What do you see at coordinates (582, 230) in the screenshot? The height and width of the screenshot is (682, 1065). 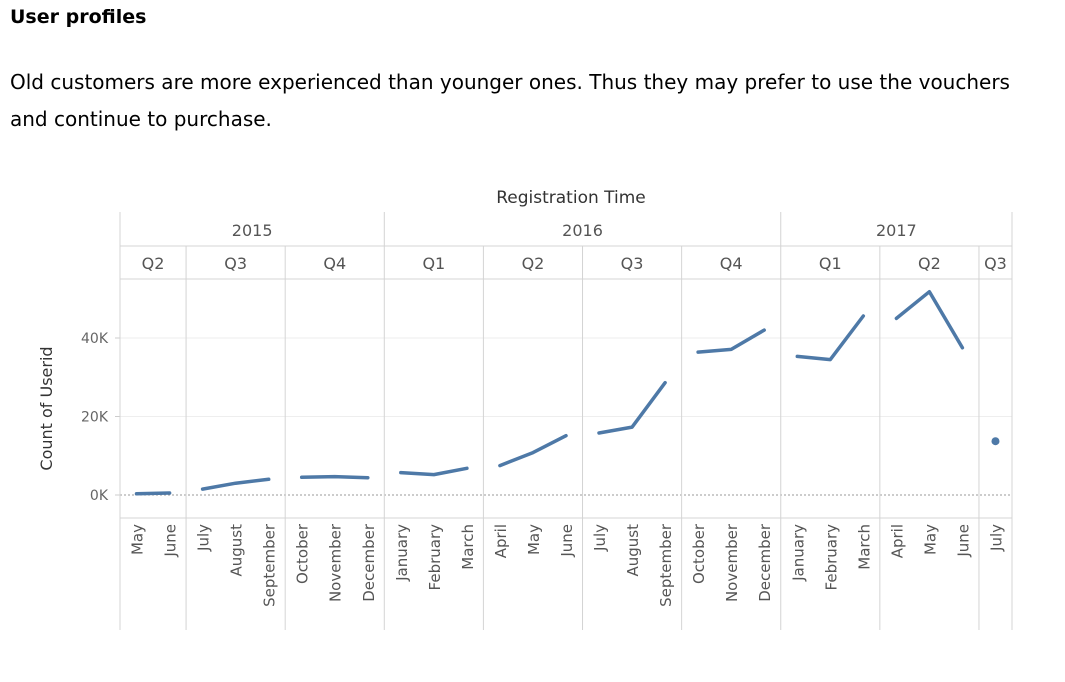 I see `year-label: 2016` at bounding box center [582, 230].